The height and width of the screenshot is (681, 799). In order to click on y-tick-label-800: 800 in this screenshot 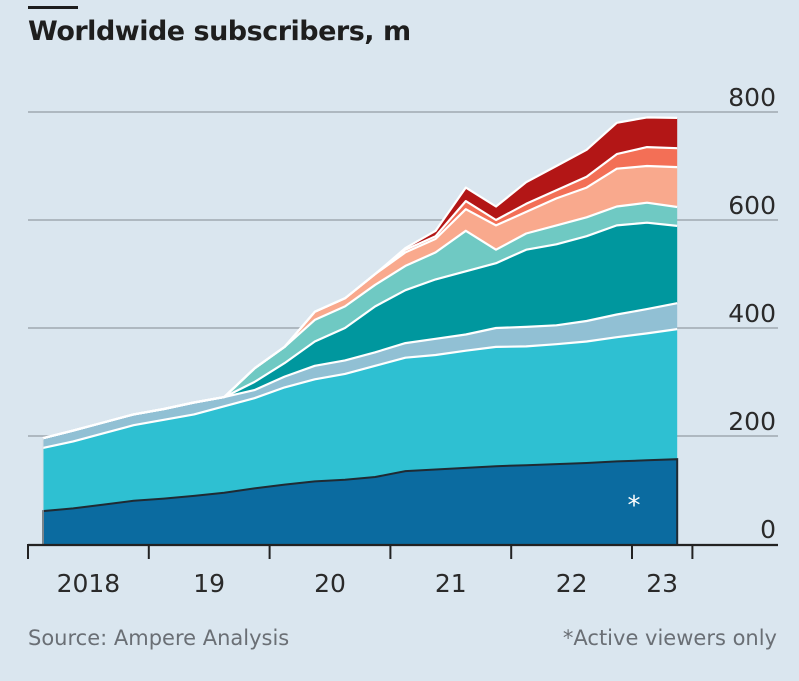, I will do `click(752, 97)`.